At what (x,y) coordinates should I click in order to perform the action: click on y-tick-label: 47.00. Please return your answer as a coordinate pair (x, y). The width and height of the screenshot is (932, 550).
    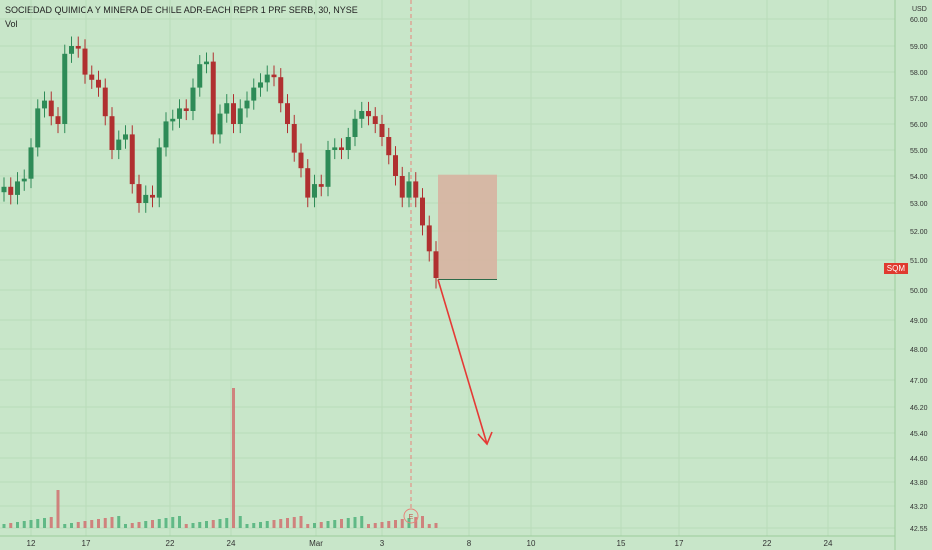
    Looking at the image, I should click on (919, 381).